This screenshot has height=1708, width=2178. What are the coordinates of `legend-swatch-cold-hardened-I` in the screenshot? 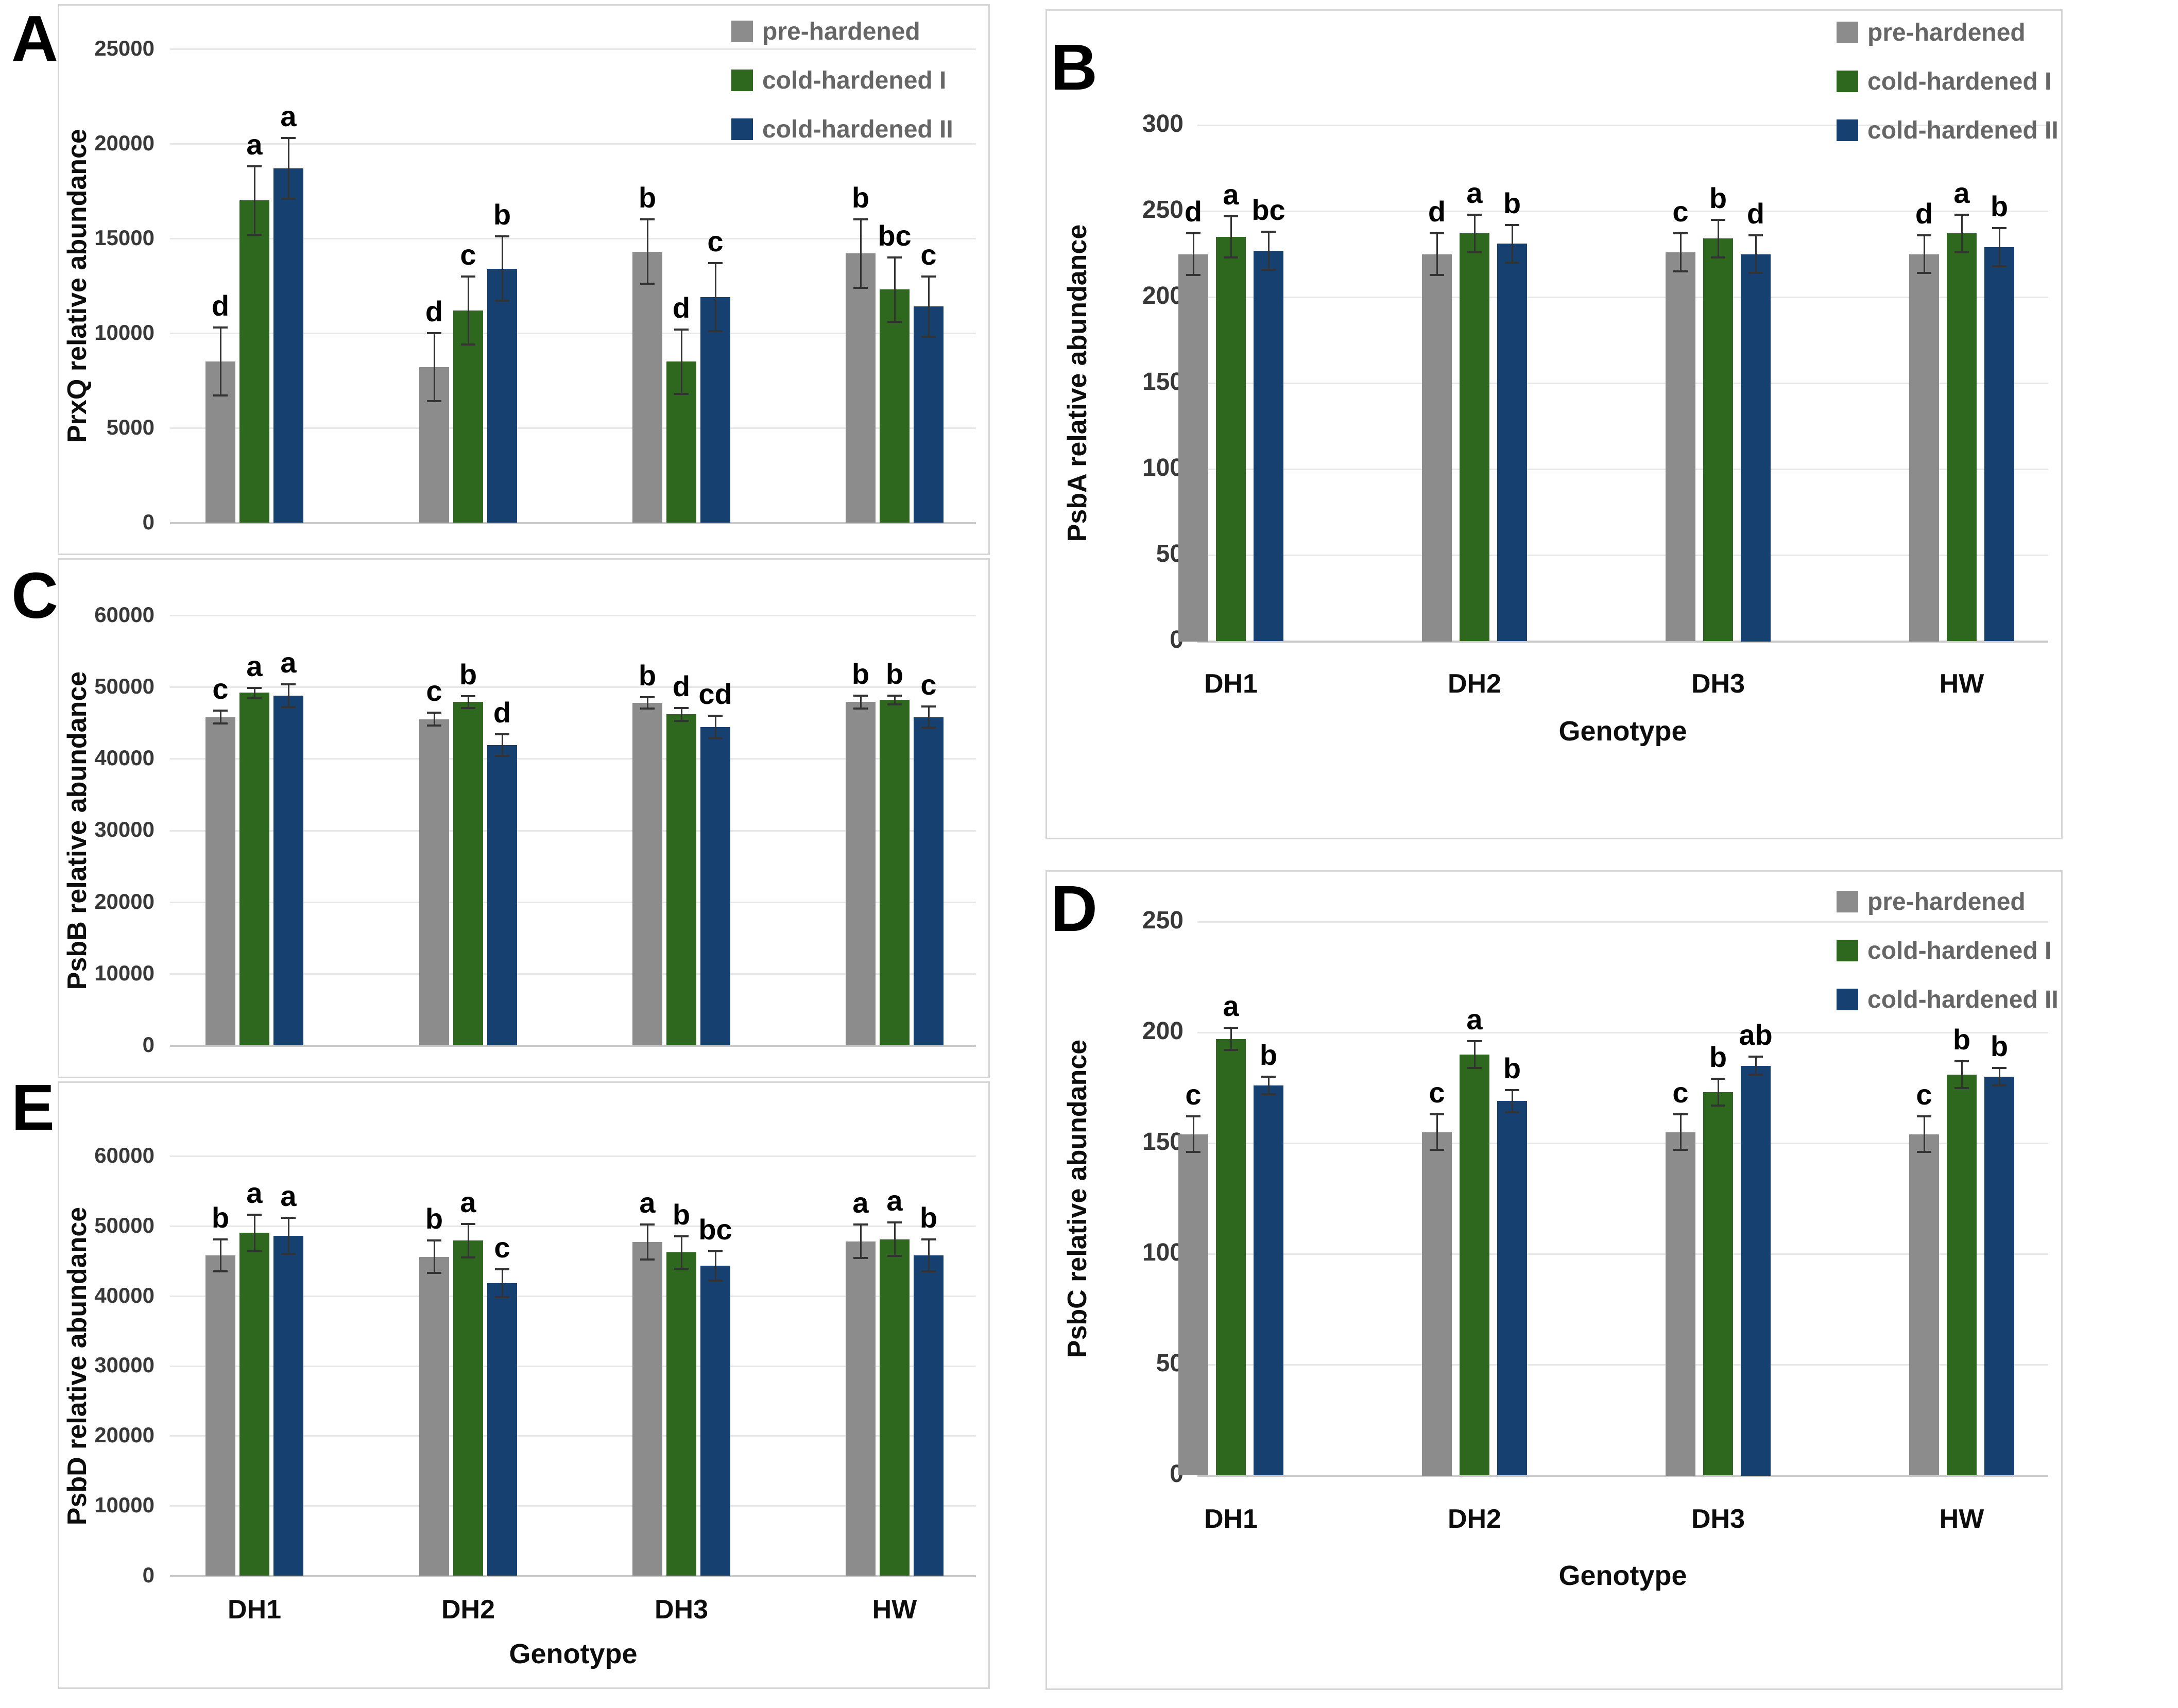 It's located at (742, 80).